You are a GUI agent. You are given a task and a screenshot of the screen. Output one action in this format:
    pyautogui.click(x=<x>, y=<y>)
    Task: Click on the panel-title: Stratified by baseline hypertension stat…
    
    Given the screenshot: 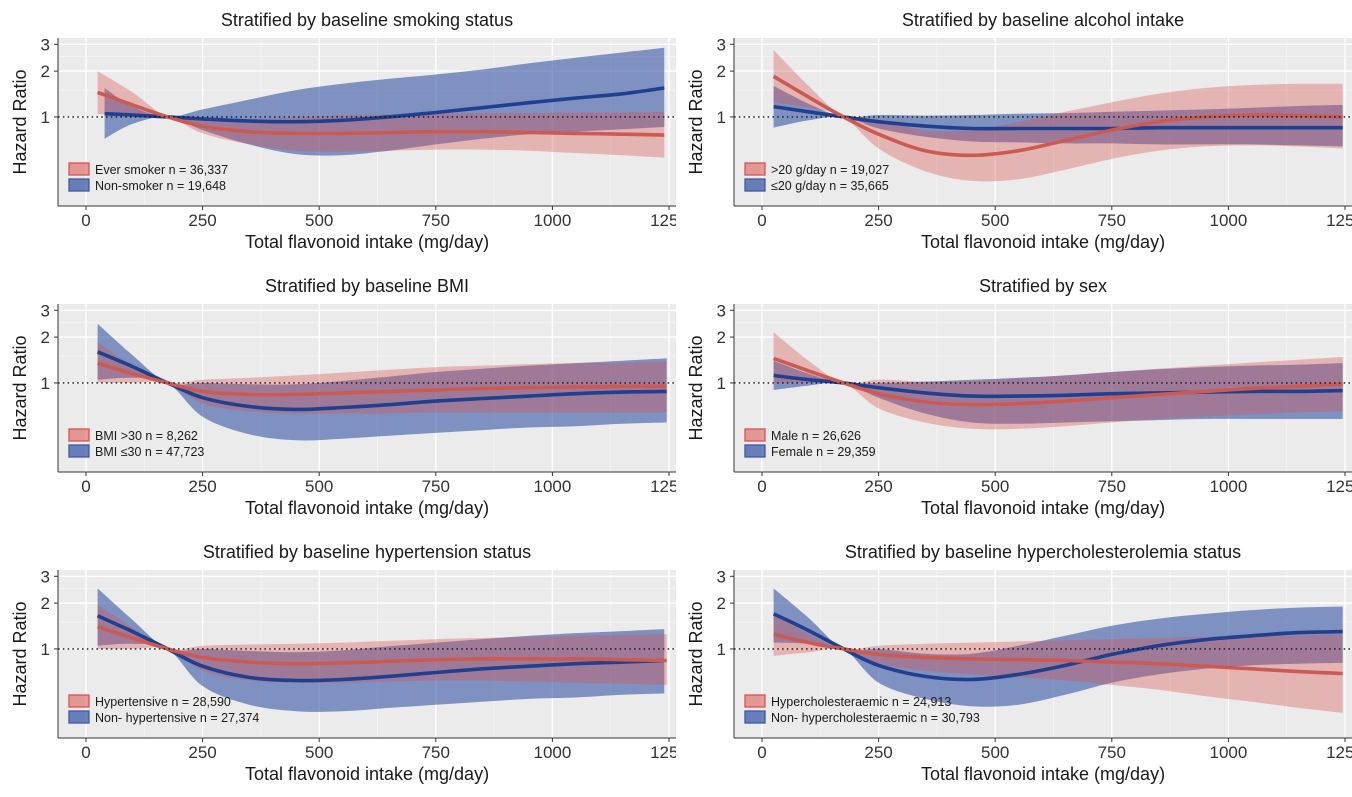 What is the action you would take?
    pyautogui.click(x=367, y=552)
    